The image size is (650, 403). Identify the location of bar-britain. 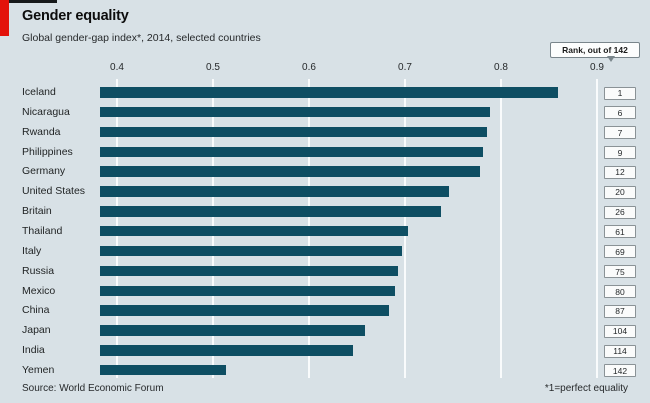
(271, 211).